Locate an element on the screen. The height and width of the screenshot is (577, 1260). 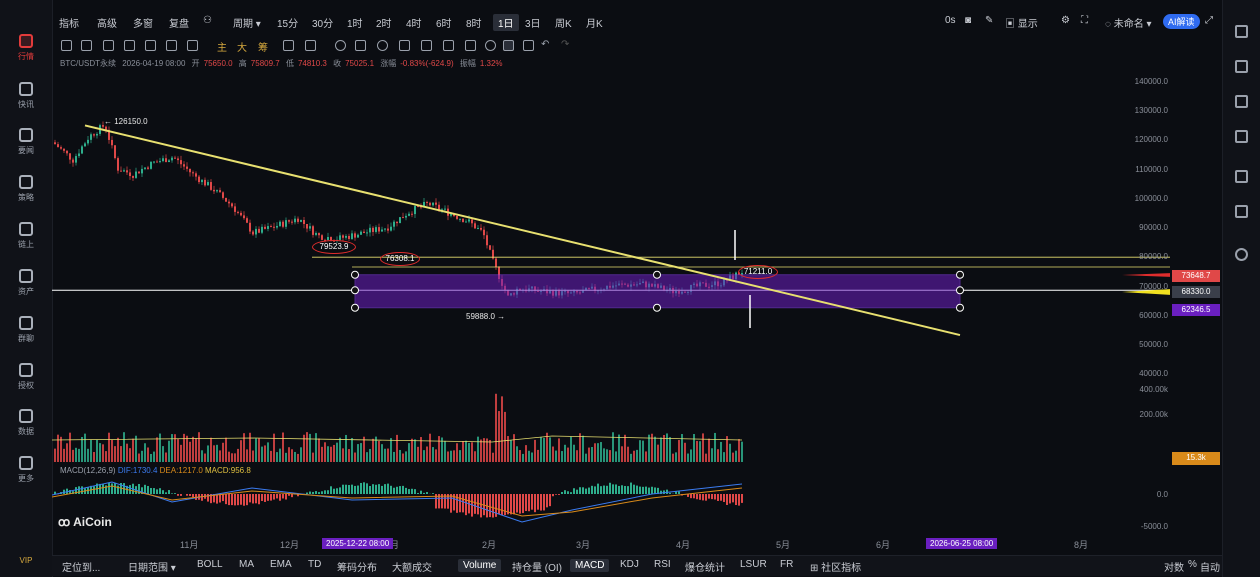
template-icon is located at coordinates (490, 45).